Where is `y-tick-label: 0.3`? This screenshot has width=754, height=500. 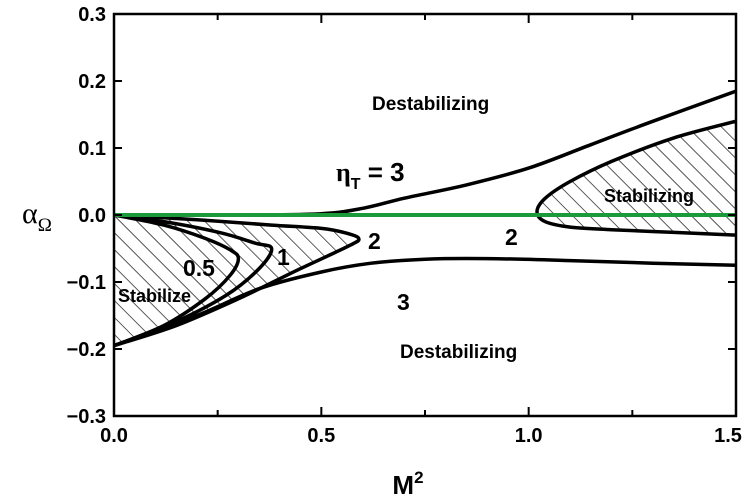 y-tick-label: 0.3 is located at coordinates (92, 15).